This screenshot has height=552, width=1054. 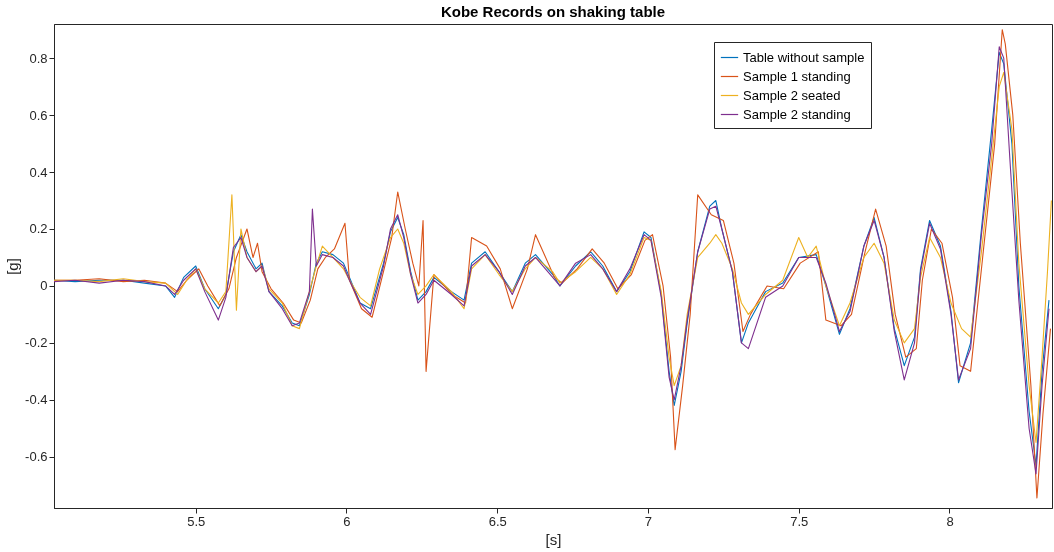 What do you see at coordinates (196, 521) in the screenshot?
I see `x-tick-label: 5.5` at bounding box center [196, 521].